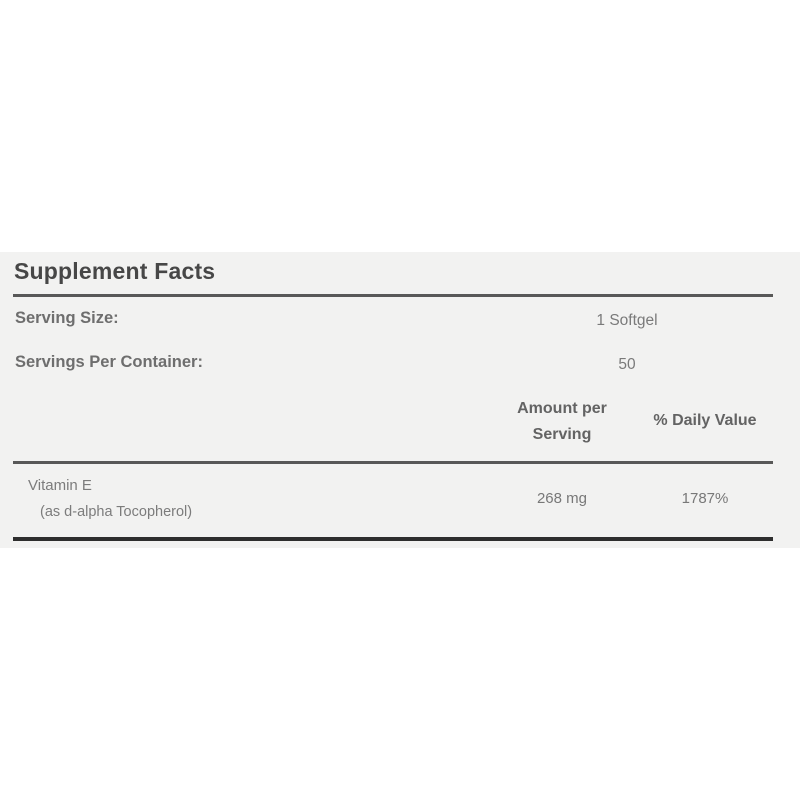  Describe the element at coordinates (393, 462) in the screenshot. I see `header-divider-rule` at that location.